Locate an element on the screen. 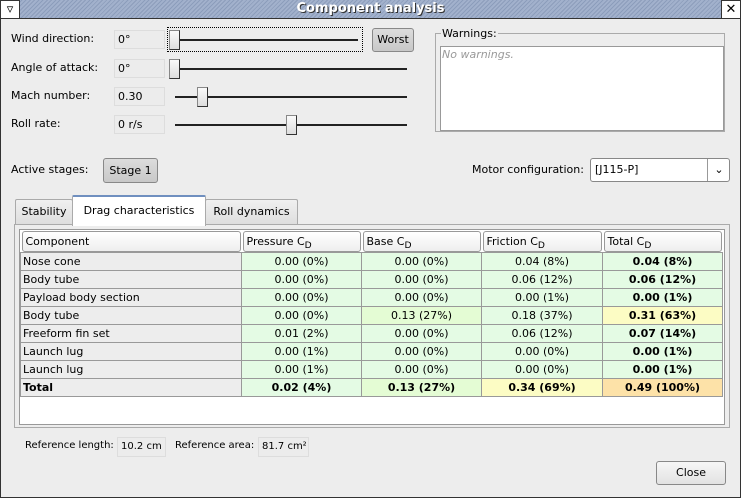 Image resolution: width=741 pixels, height=498 pixels. table-cell: 0.07 (14%) is located at coordinates (662, 333).